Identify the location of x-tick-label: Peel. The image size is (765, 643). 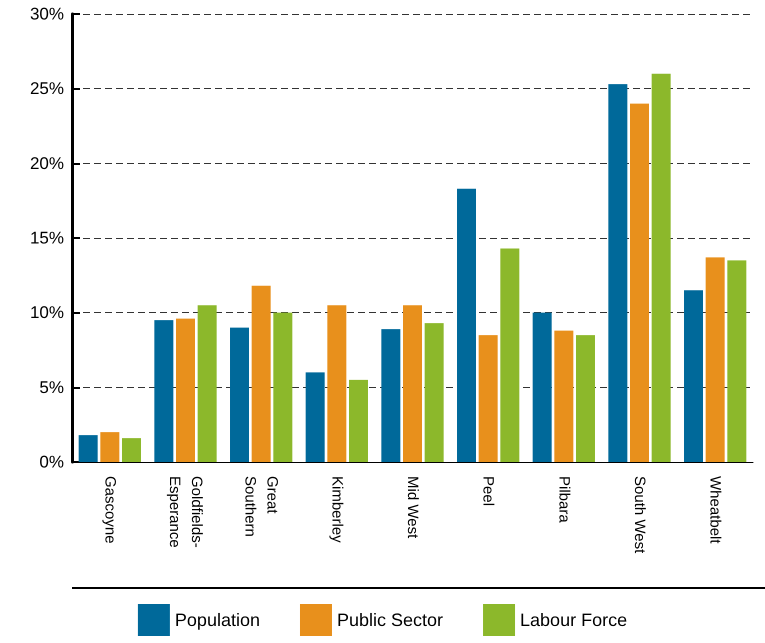
(488, 491).